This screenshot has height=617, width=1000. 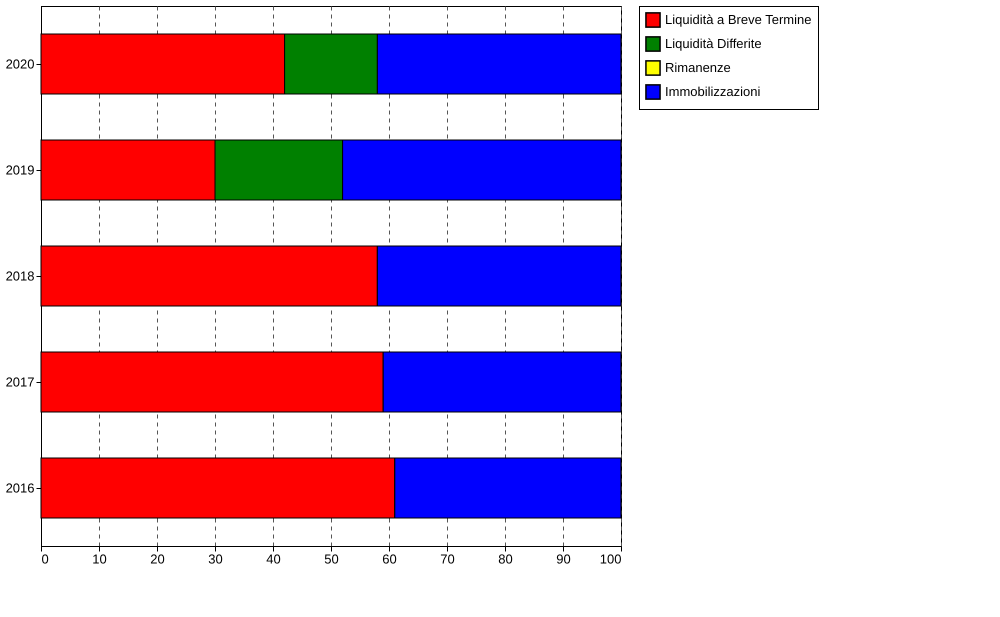 I want to click on y-tick-label: 2020, so click(x=20, y=64).